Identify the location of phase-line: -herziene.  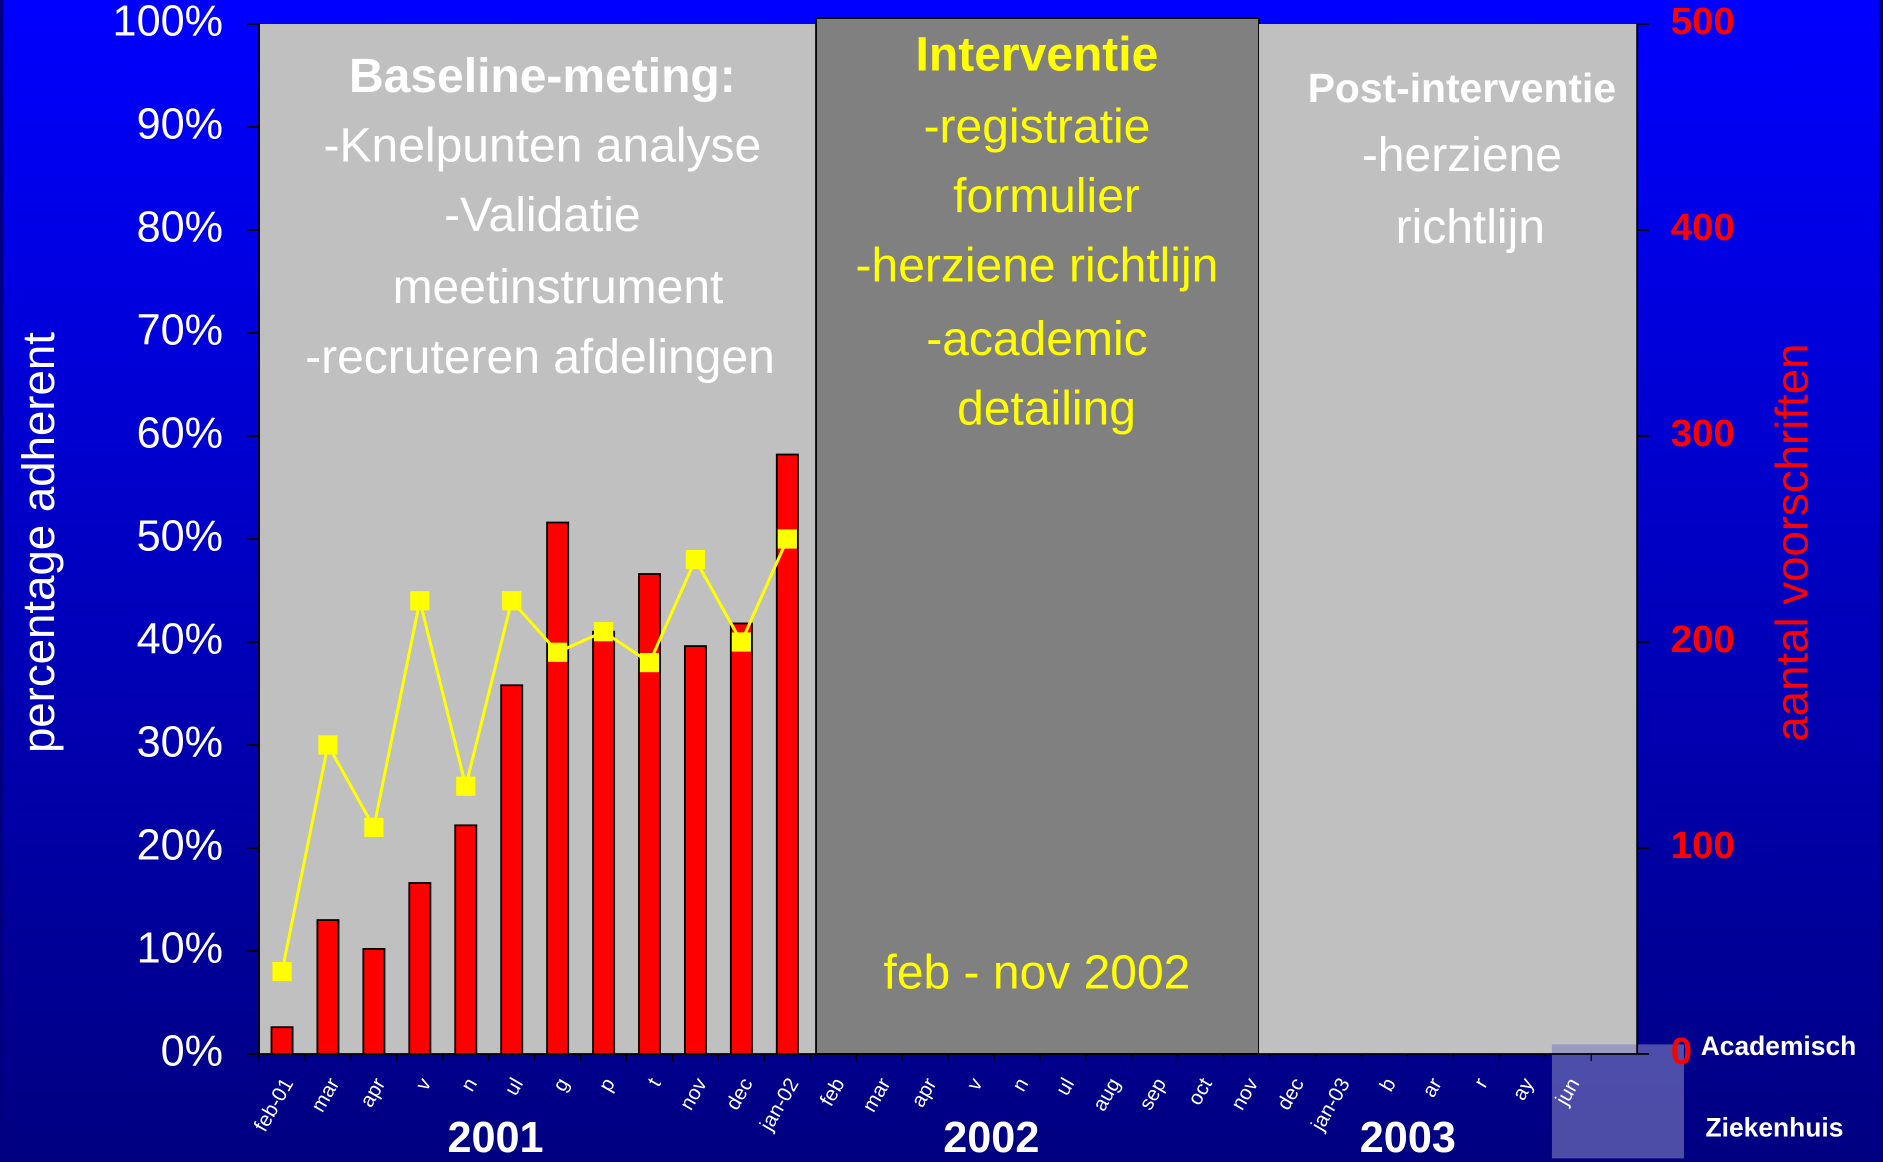
(1462, 155).